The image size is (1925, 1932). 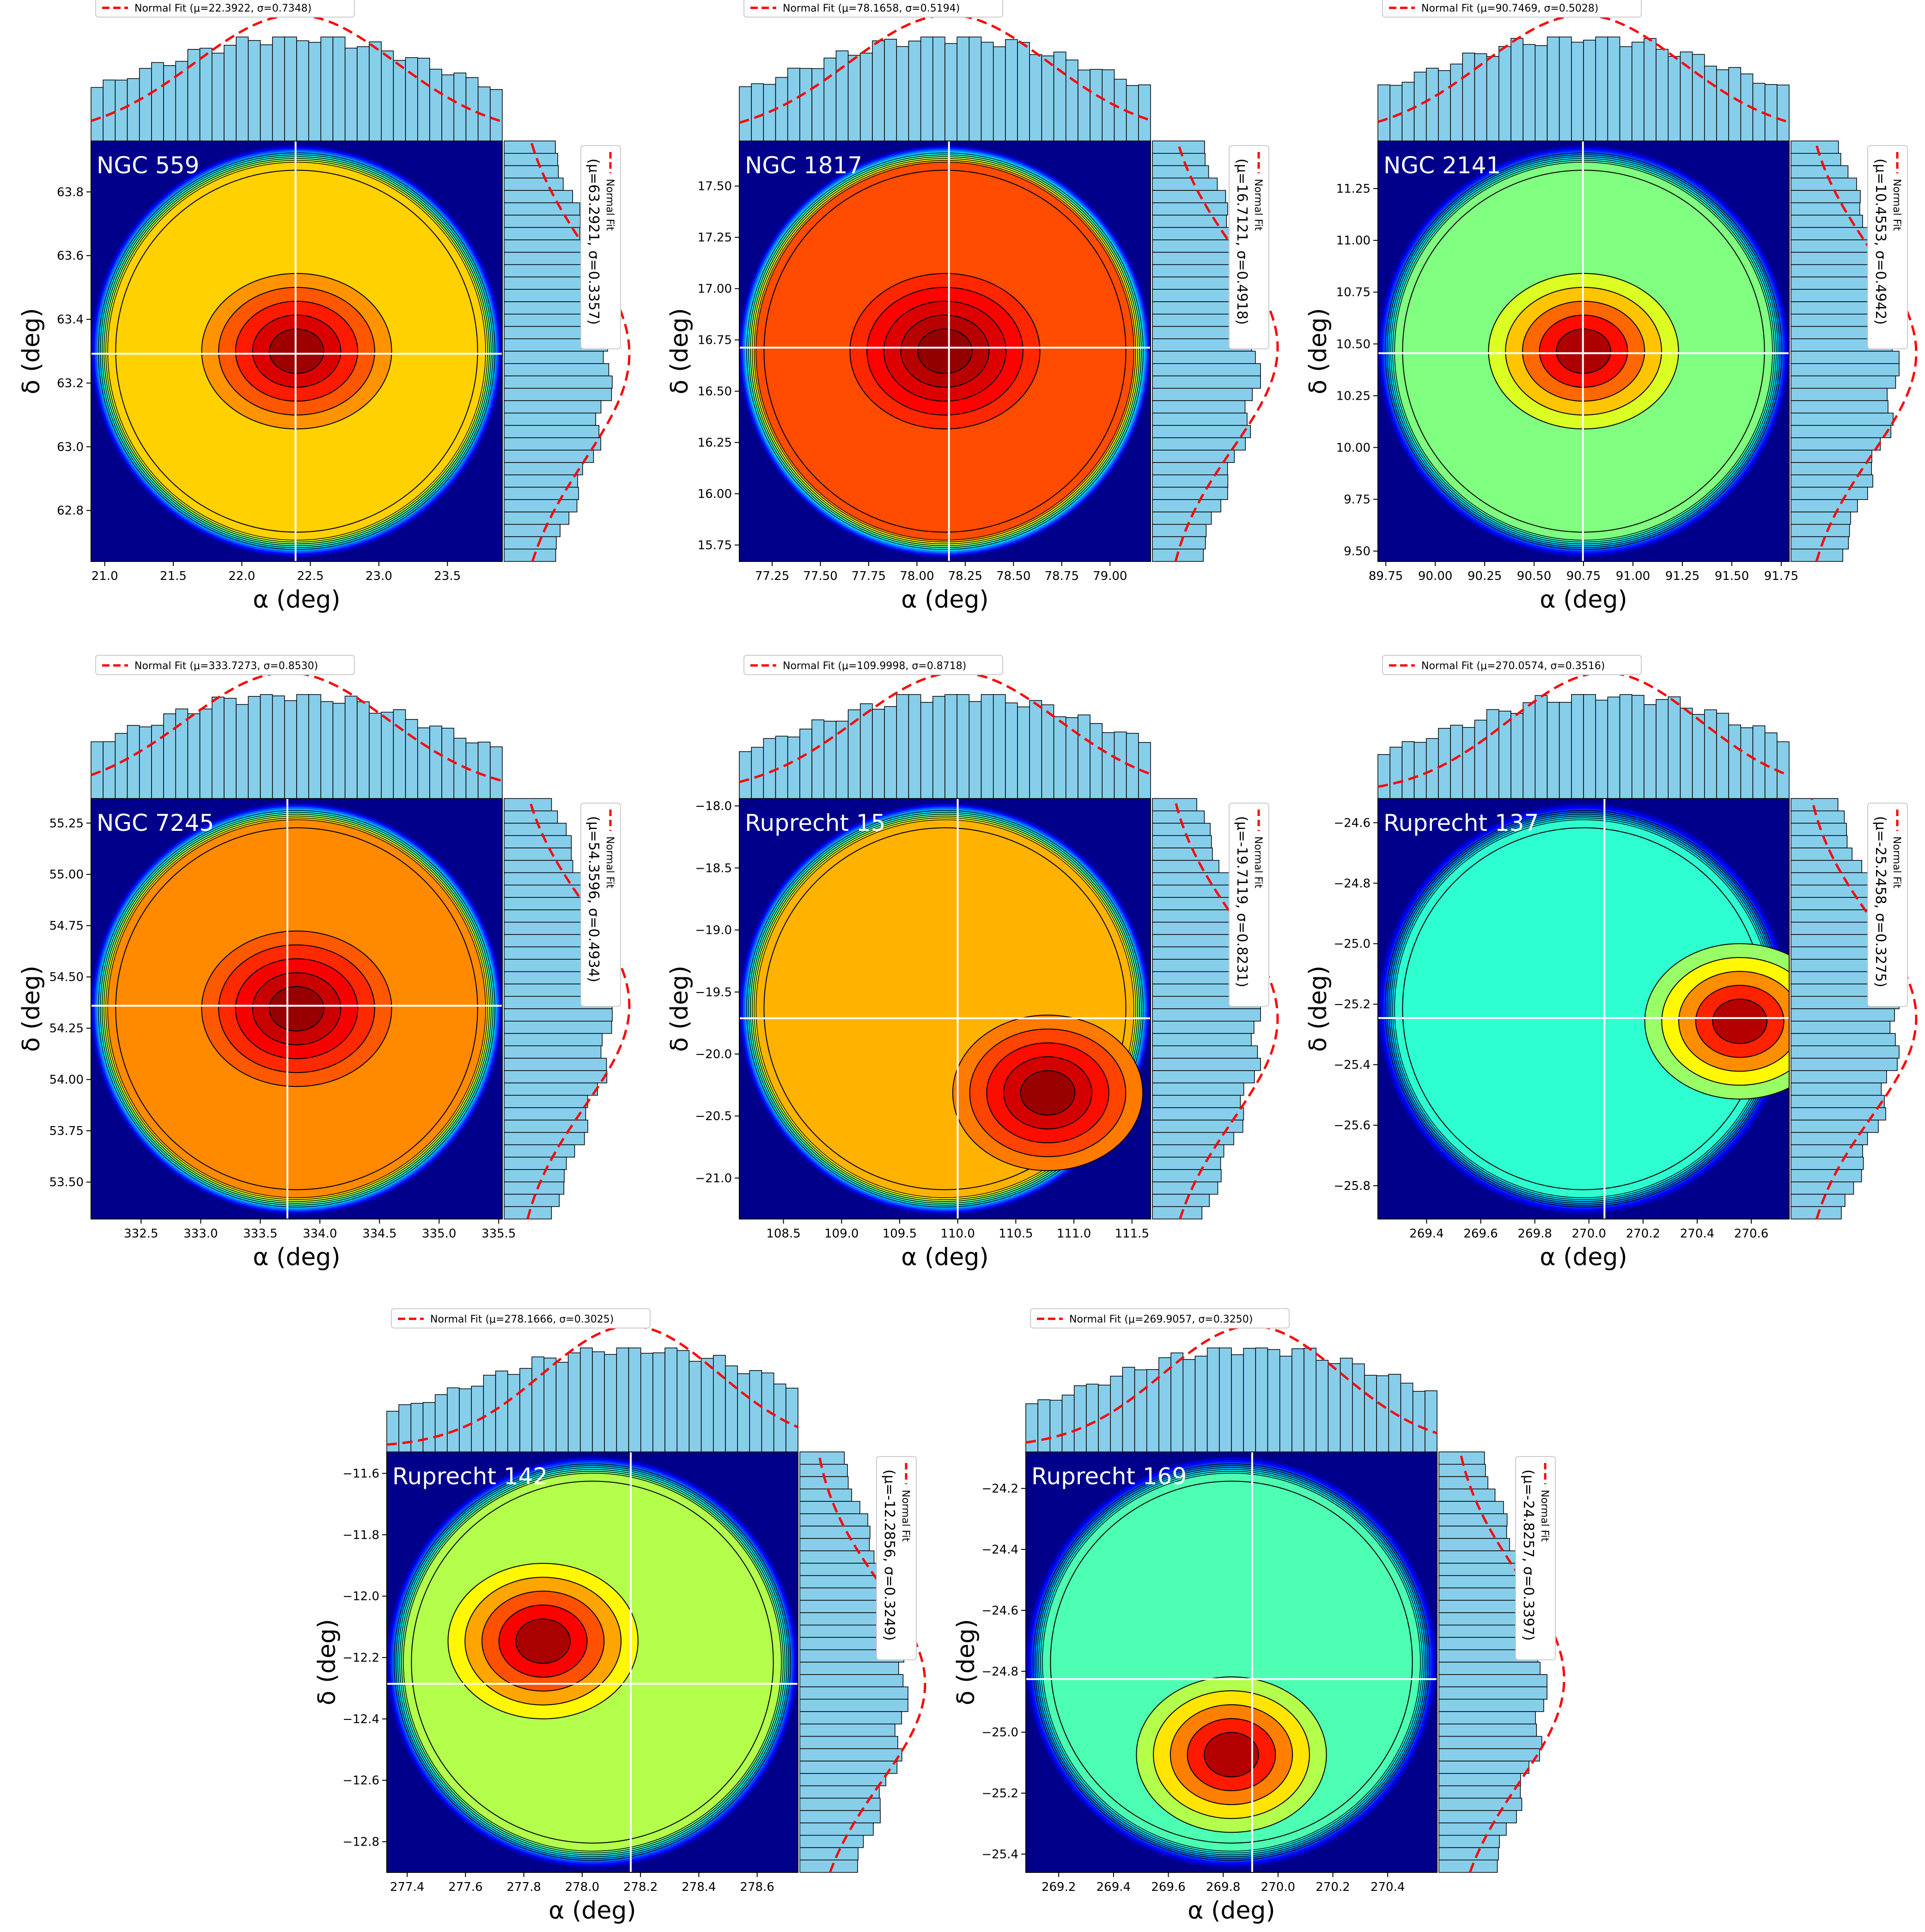 I want to click on x-tick-label: 277.8, so click(x=523, y=1887).